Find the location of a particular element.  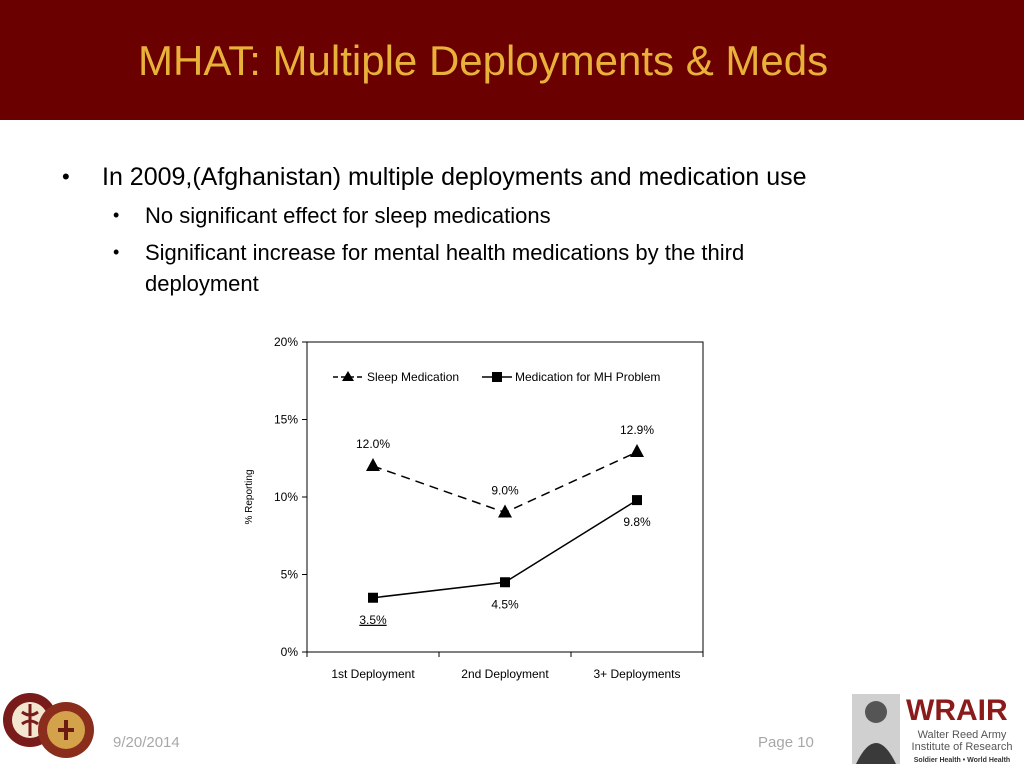

footer-date: 9/20/2014 is located at coordinates (146, 742).